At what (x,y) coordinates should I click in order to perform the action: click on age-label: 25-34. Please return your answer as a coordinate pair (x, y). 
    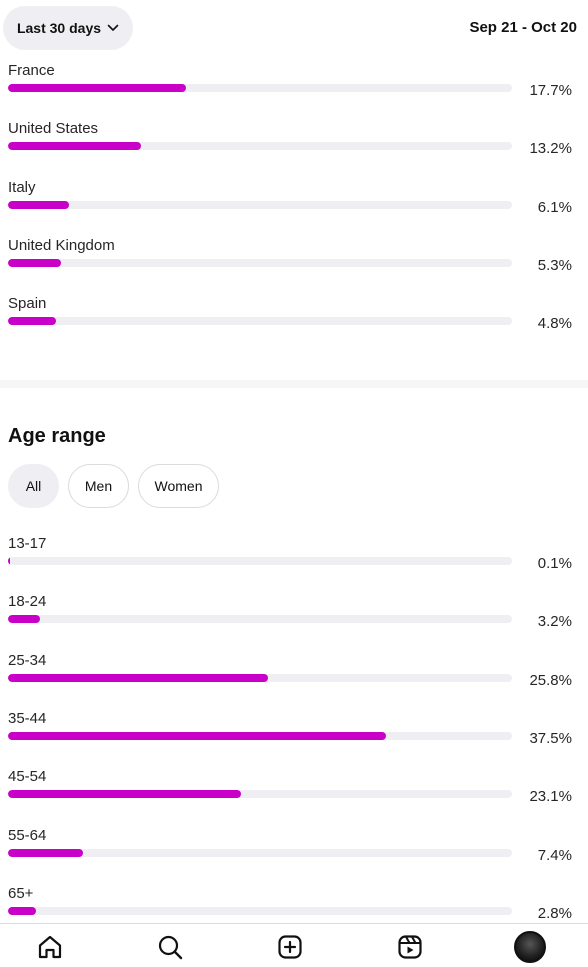
    Looking at the image, I should click on (27, 660).